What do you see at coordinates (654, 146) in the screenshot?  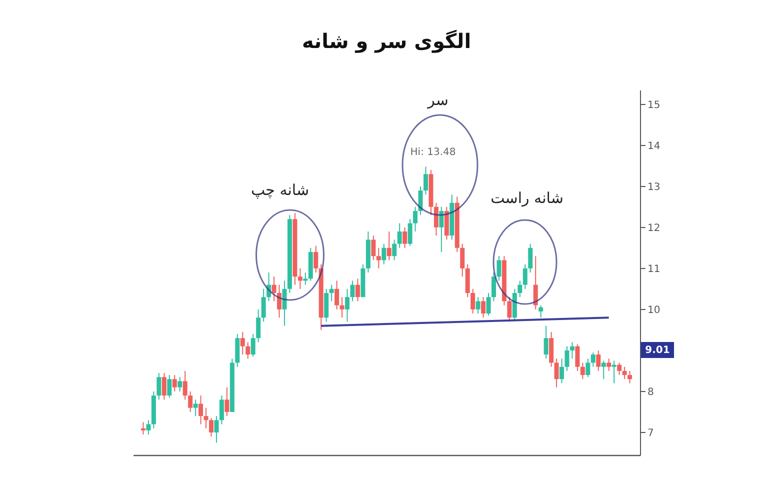 I see `y-tick-label: 14` at bounding box center [654, 146].